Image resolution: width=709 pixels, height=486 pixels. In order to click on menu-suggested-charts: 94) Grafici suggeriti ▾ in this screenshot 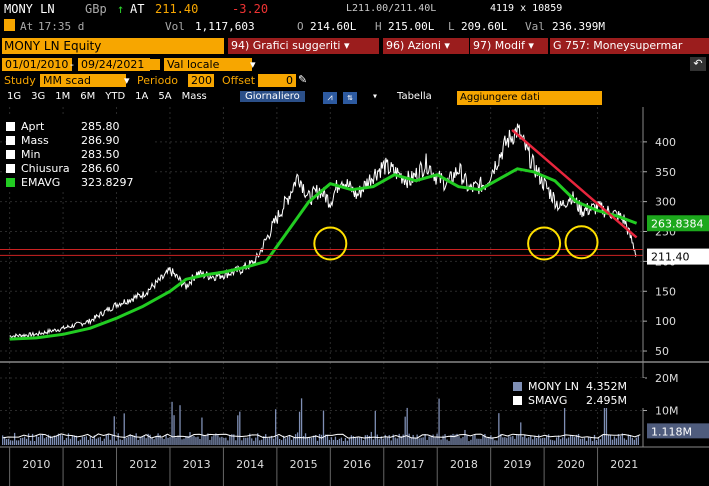, I will do `click(303, 46)`.